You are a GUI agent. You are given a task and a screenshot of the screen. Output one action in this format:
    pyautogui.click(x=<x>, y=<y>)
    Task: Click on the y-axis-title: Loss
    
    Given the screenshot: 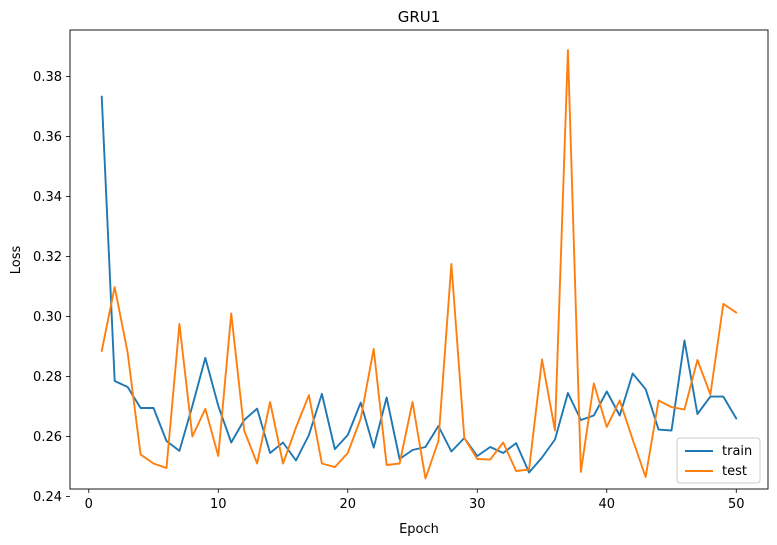 What is the action you would take?
    pyautogui.click(x=16, y=260)
    